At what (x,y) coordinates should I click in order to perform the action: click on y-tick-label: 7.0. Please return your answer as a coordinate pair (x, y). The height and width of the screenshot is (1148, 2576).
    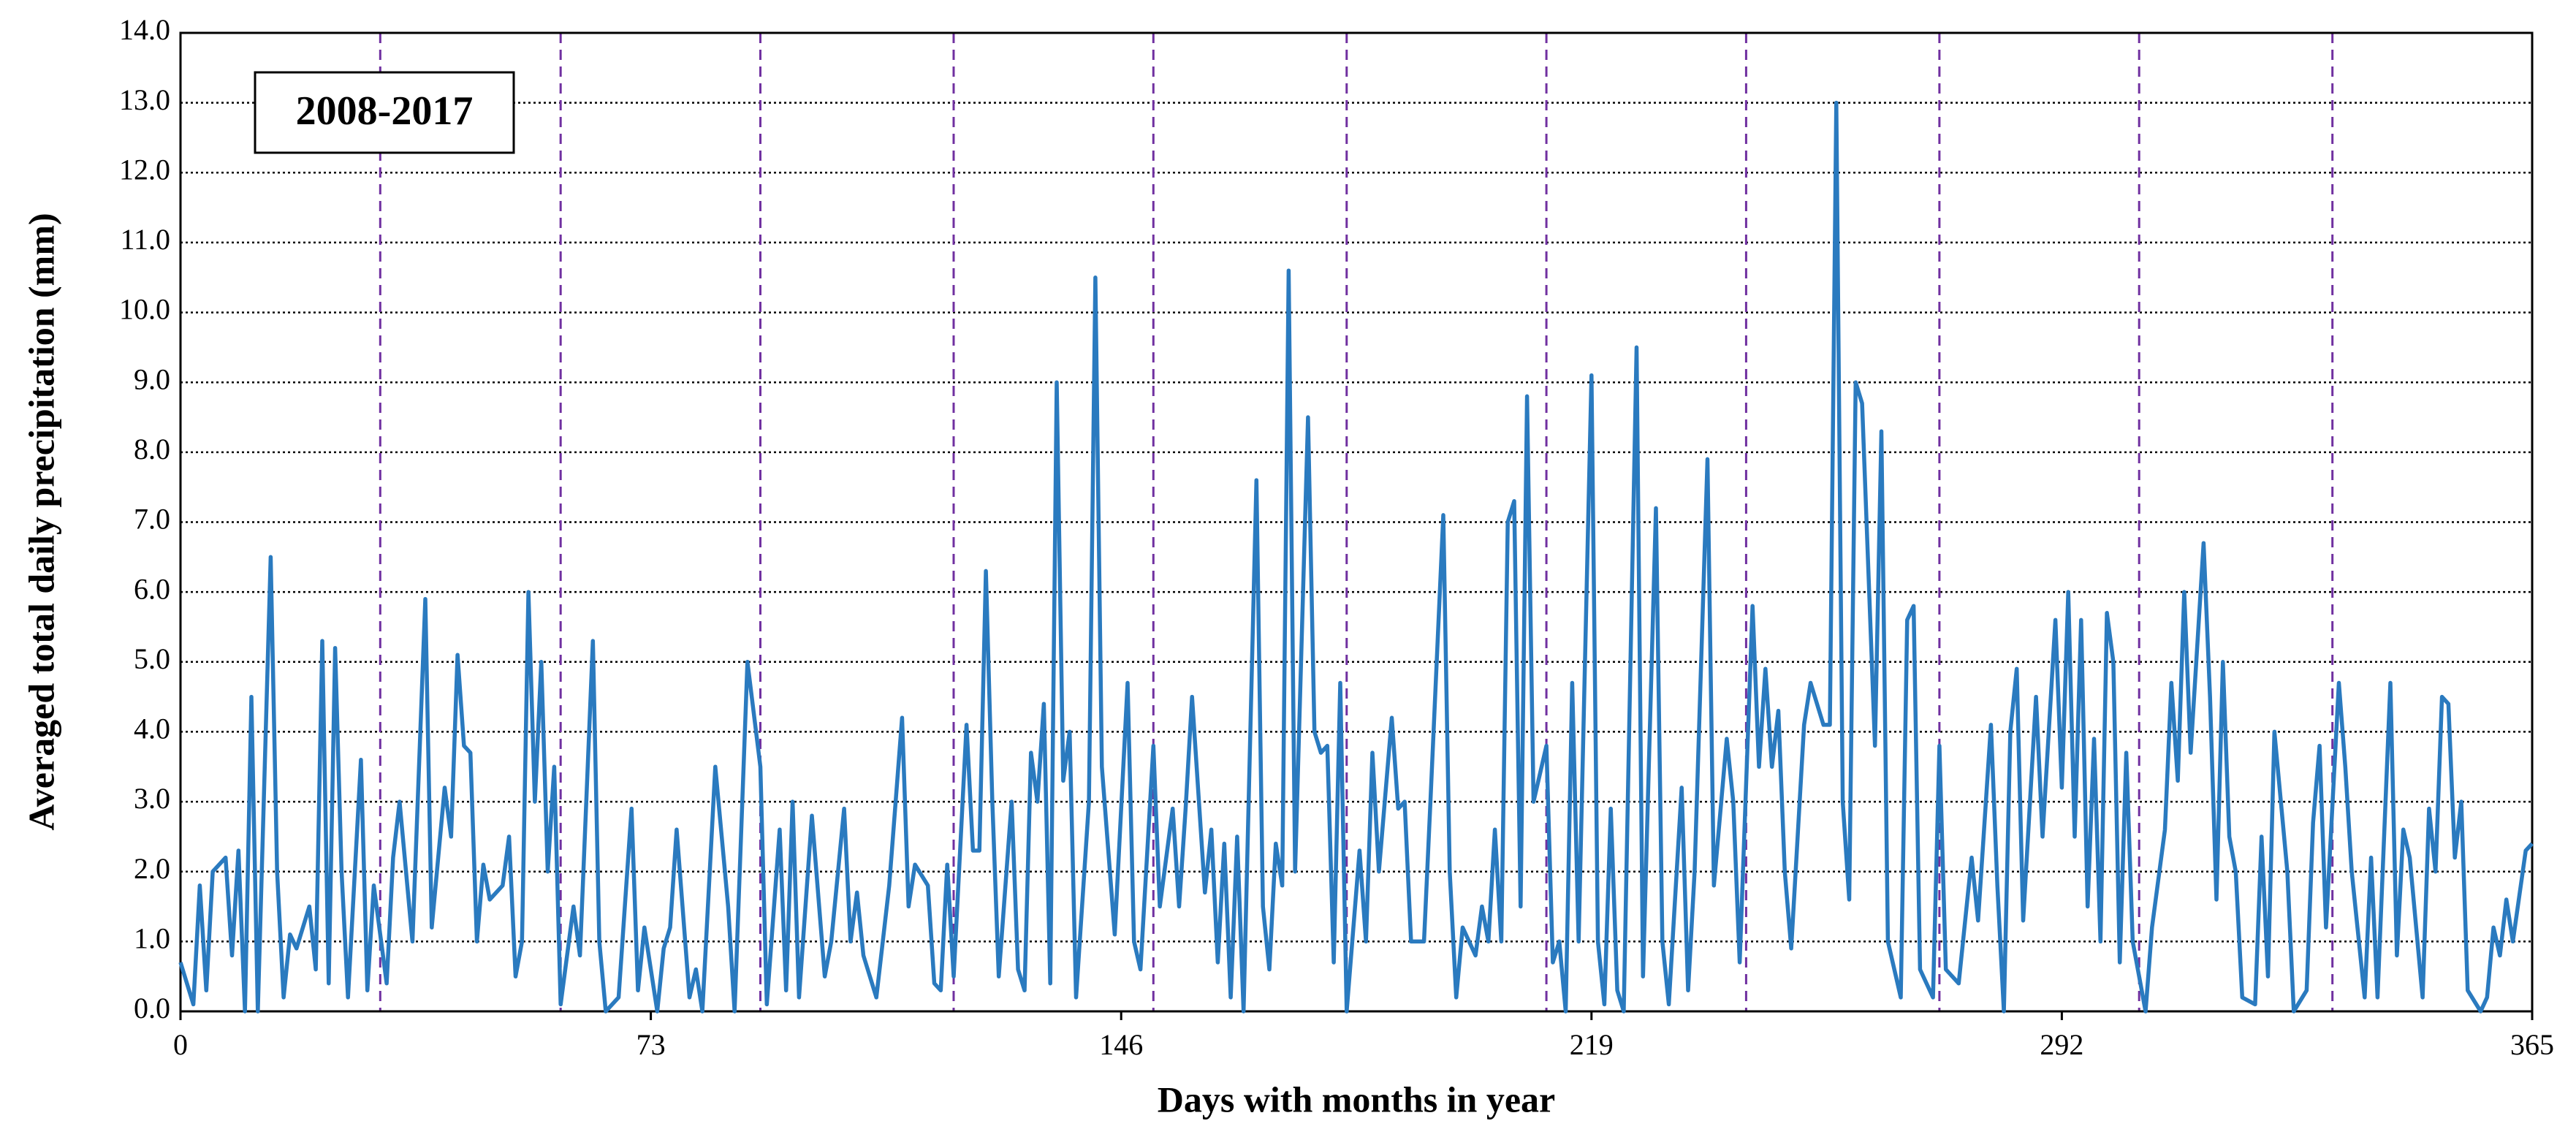
    Looking at the image, I should click on (152, 519).